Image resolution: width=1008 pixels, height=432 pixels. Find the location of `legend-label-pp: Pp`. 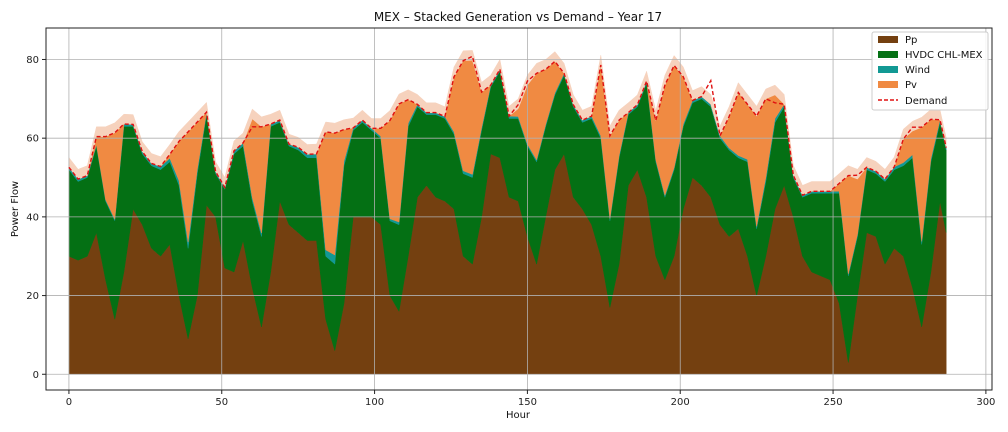

legend-label-pp: Pp is located at coordinates (911, 40).